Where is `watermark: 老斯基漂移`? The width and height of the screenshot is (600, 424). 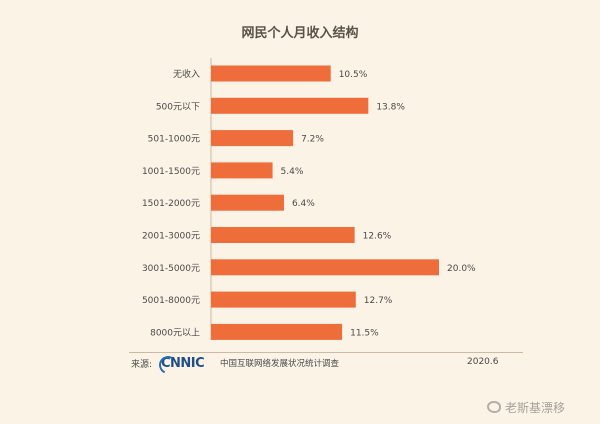 watermark: 老斯基漂移 is located at coordinates (526, 407).